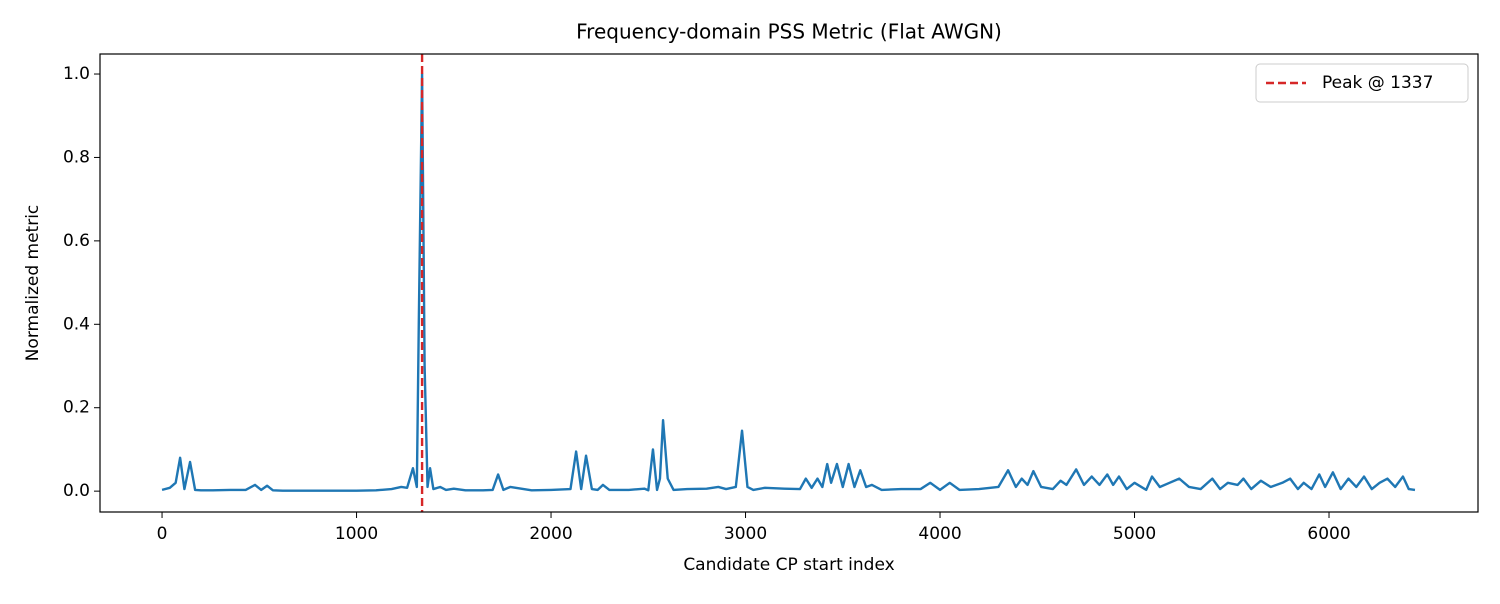  What do you see at coordinates (76, 408) in the screenshot?
I see `y-tick-label: 0.2` at bounding box center [76, 408].